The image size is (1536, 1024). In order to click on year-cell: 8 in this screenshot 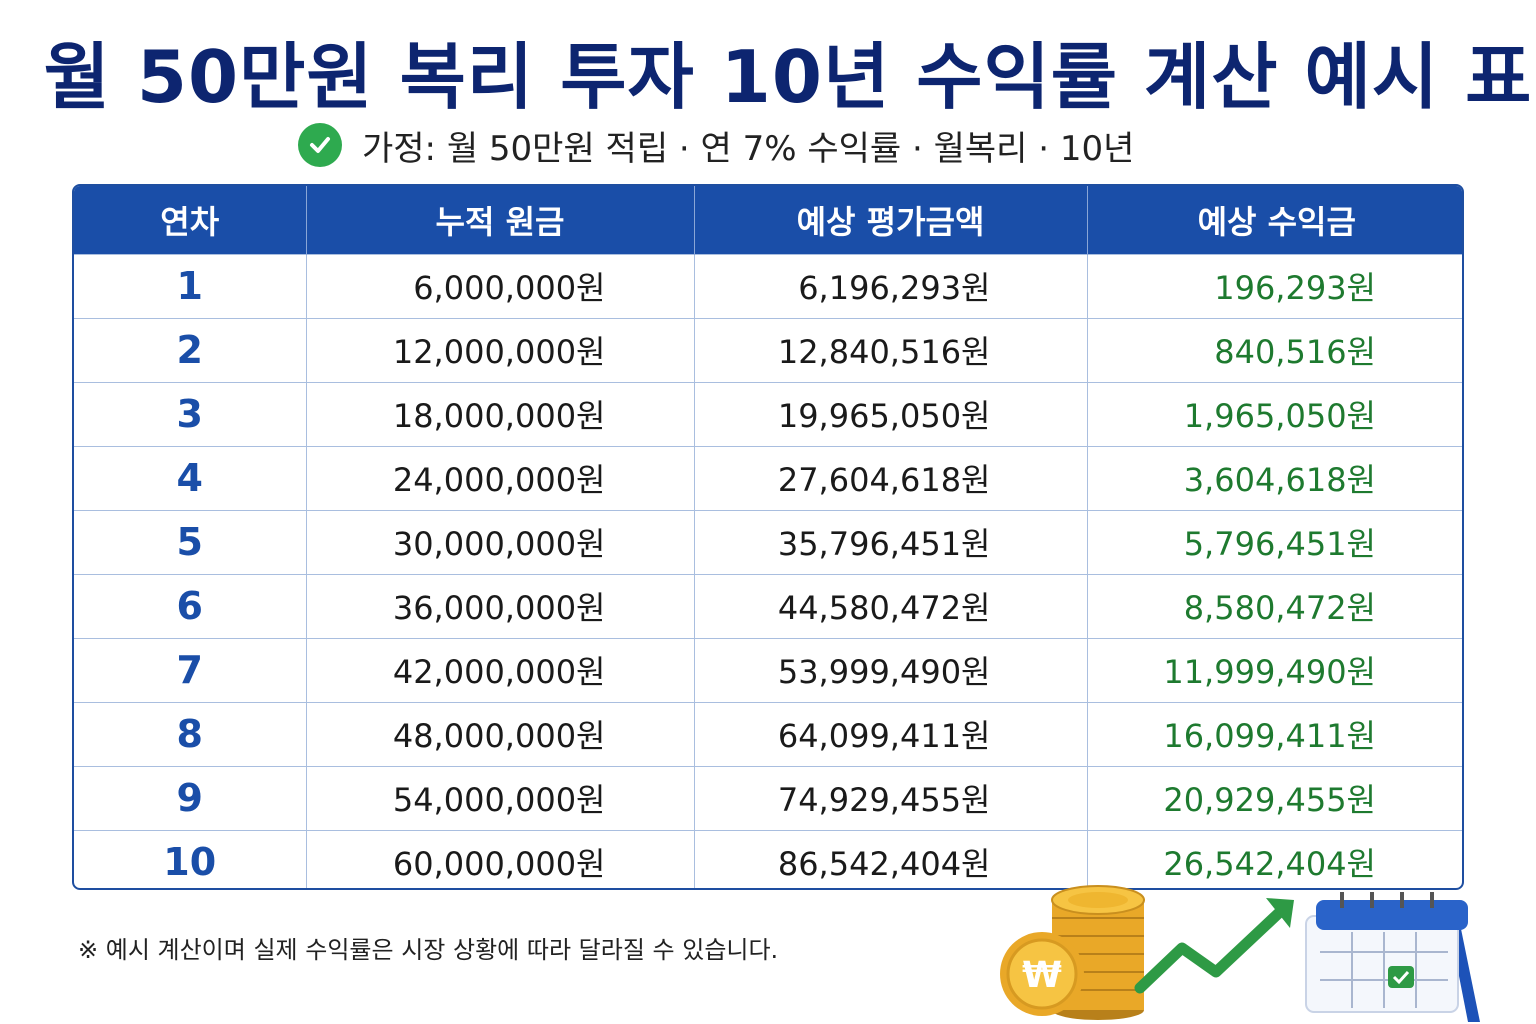, I will do `click(190, 733)`.